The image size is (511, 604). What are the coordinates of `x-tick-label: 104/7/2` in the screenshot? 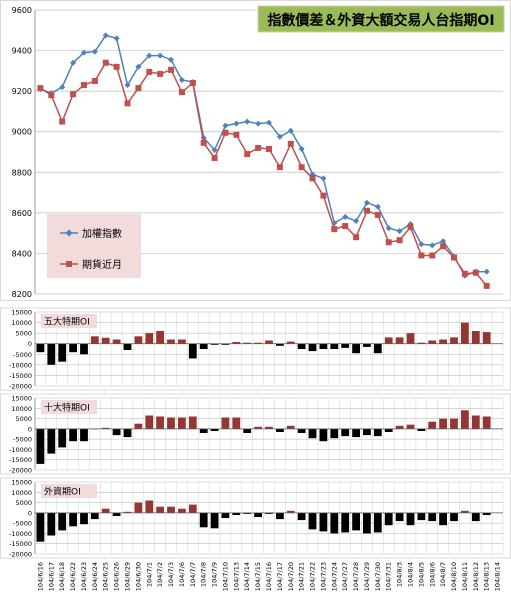 It's located at (160, 574).